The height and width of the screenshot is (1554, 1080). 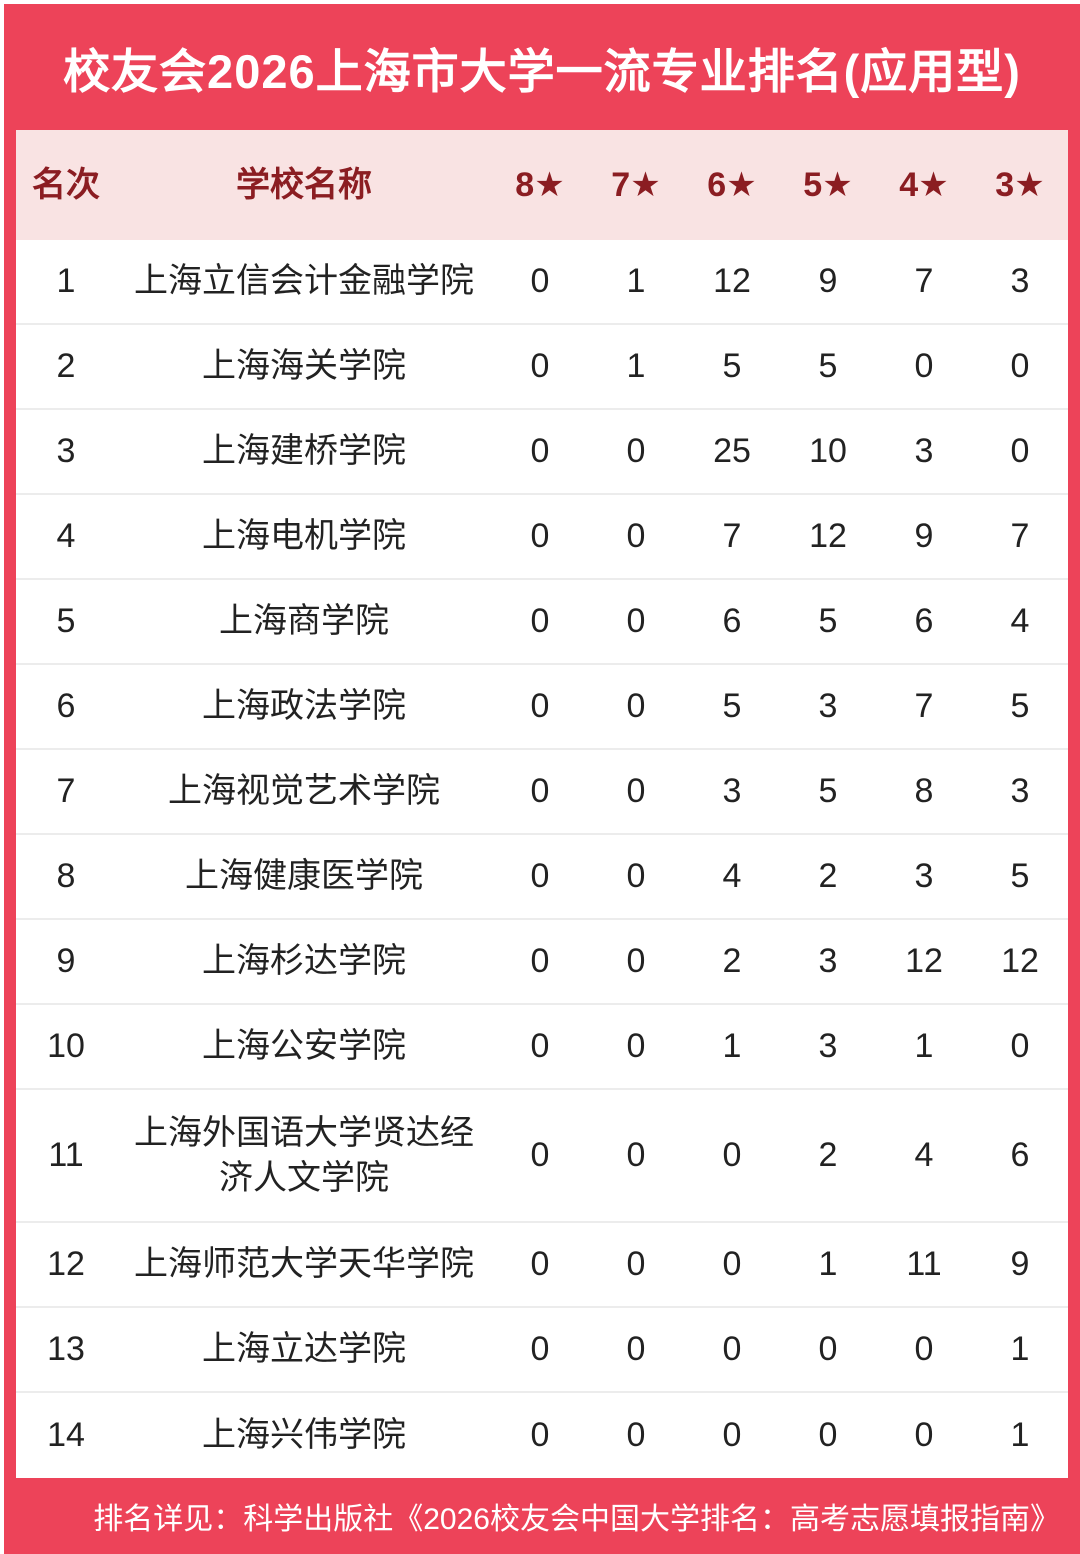 What do you see at coordinates (304, 1435) in the screenshot?
I see `school-cell: 上海兴伟学院` at bounding box center [304, 1435].